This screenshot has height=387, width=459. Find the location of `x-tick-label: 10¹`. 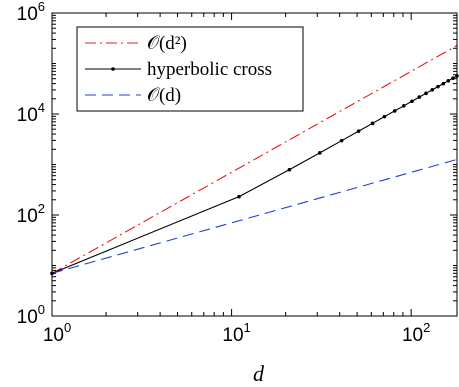

x-tick-label: 10¹ is located at coordinates (236, 333).